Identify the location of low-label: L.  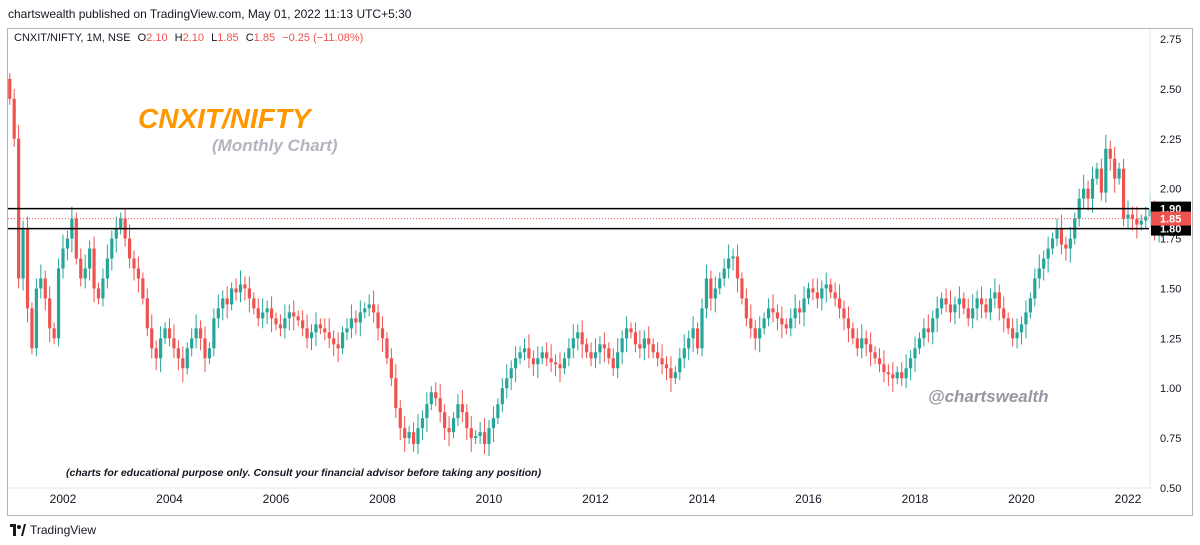
(214, 38).